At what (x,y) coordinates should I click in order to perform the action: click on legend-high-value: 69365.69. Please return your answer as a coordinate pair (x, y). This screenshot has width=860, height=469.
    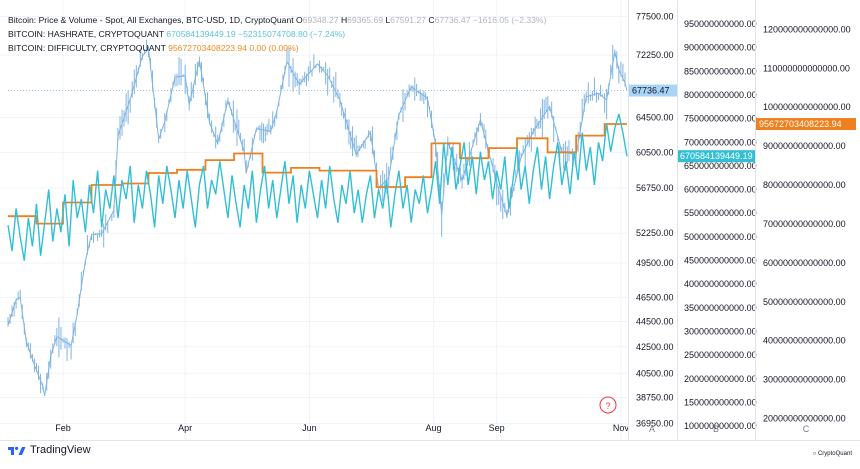
    Looking at the image, I should click on (365, 20).